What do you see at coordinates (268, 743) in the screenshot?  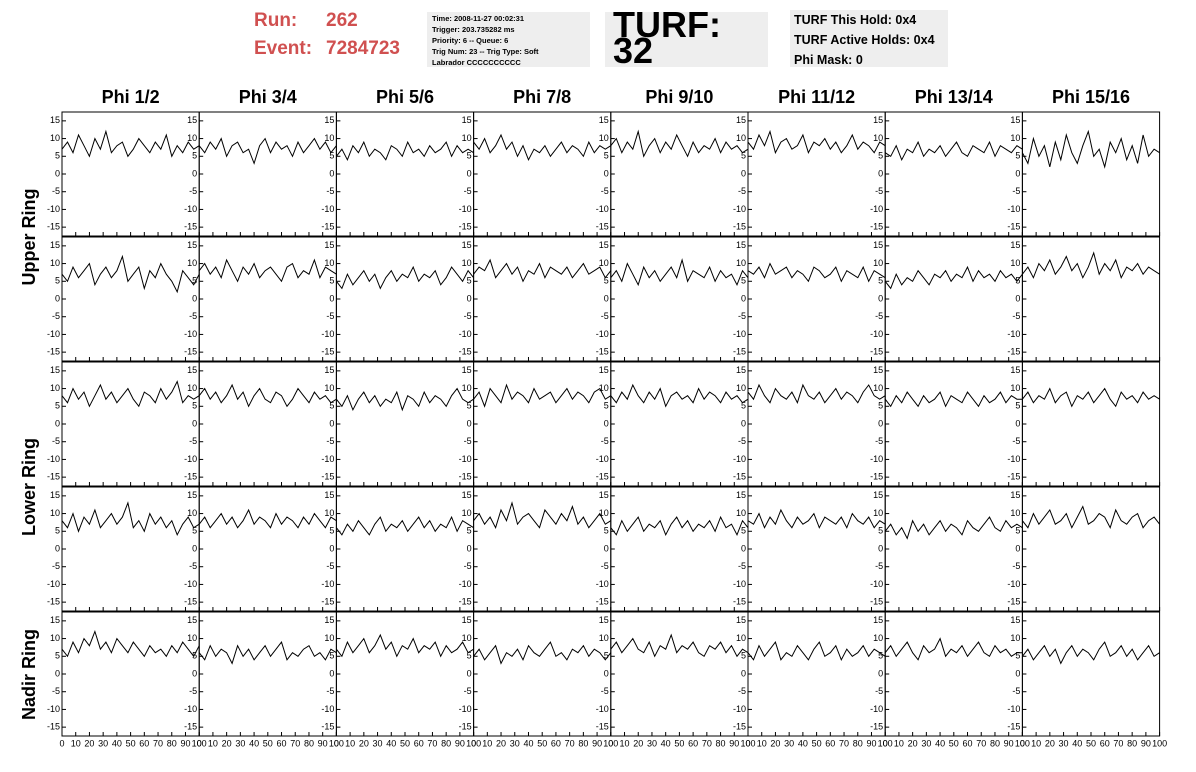 I see `x-tick-label: 50` at bounding box center [268, 743].